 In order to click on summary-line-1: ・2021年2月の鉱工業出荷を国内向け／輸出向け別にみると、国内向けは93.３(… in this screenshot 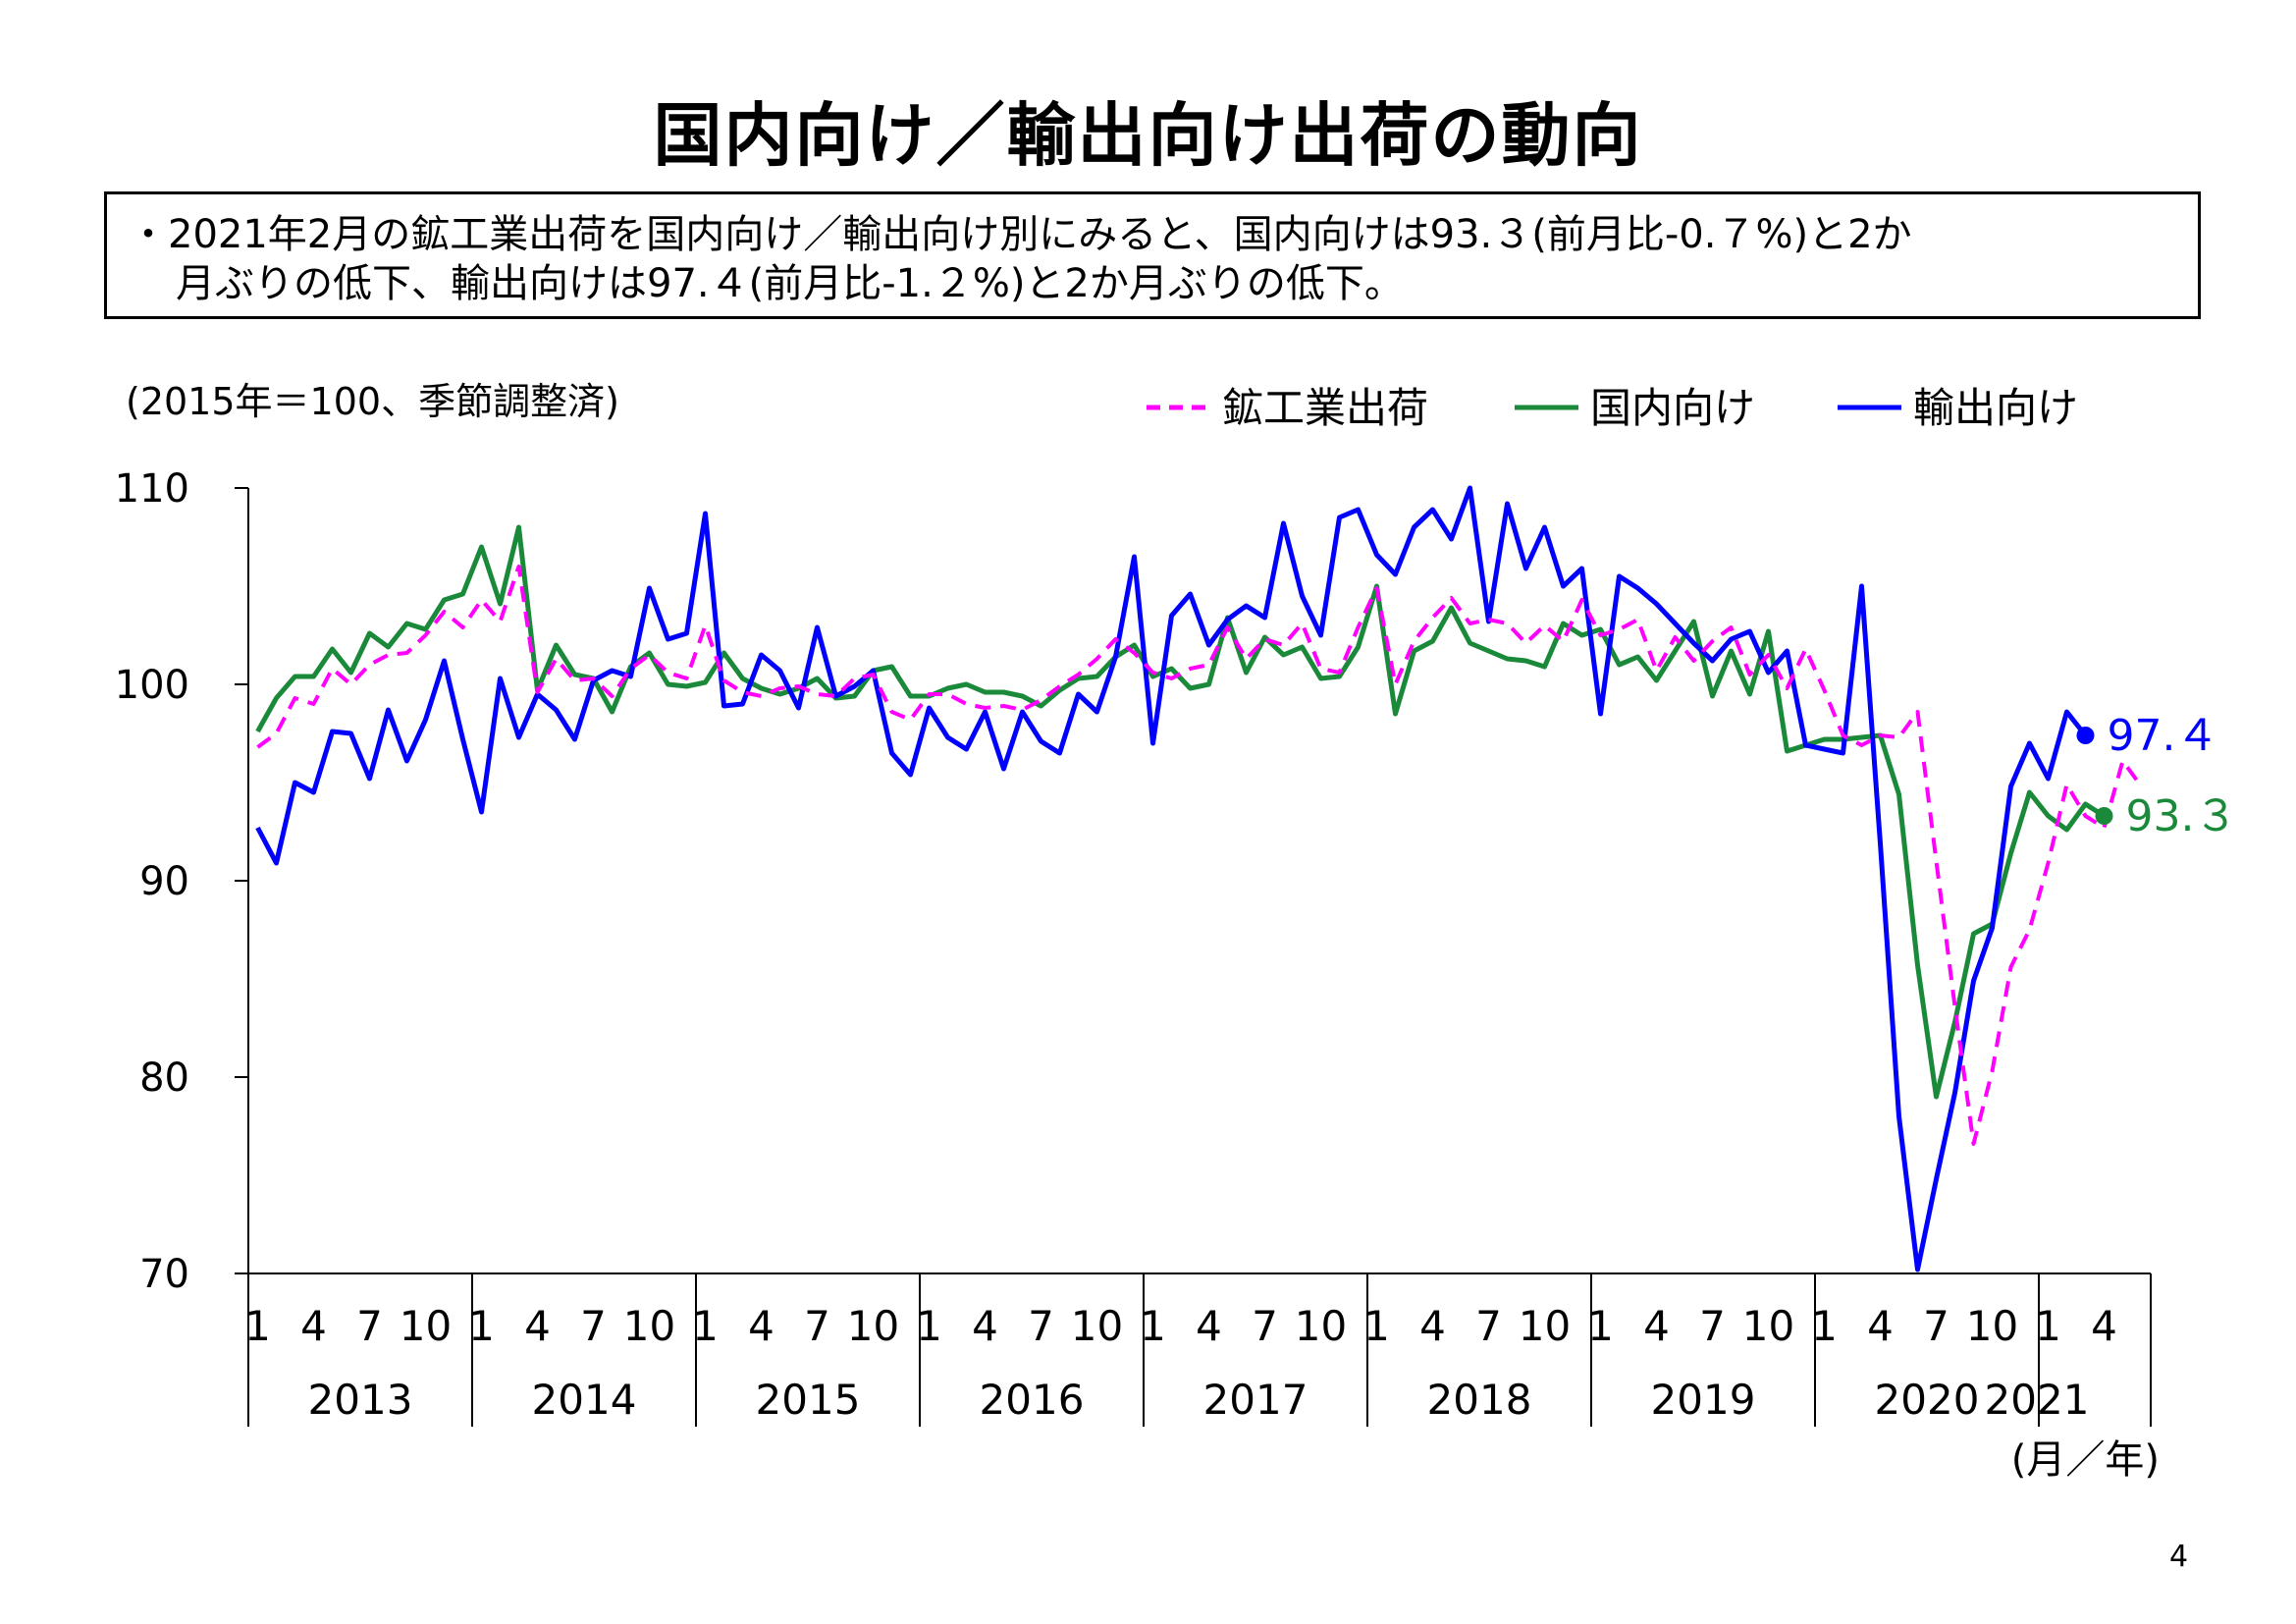, I will do `click(1020, 234)`.